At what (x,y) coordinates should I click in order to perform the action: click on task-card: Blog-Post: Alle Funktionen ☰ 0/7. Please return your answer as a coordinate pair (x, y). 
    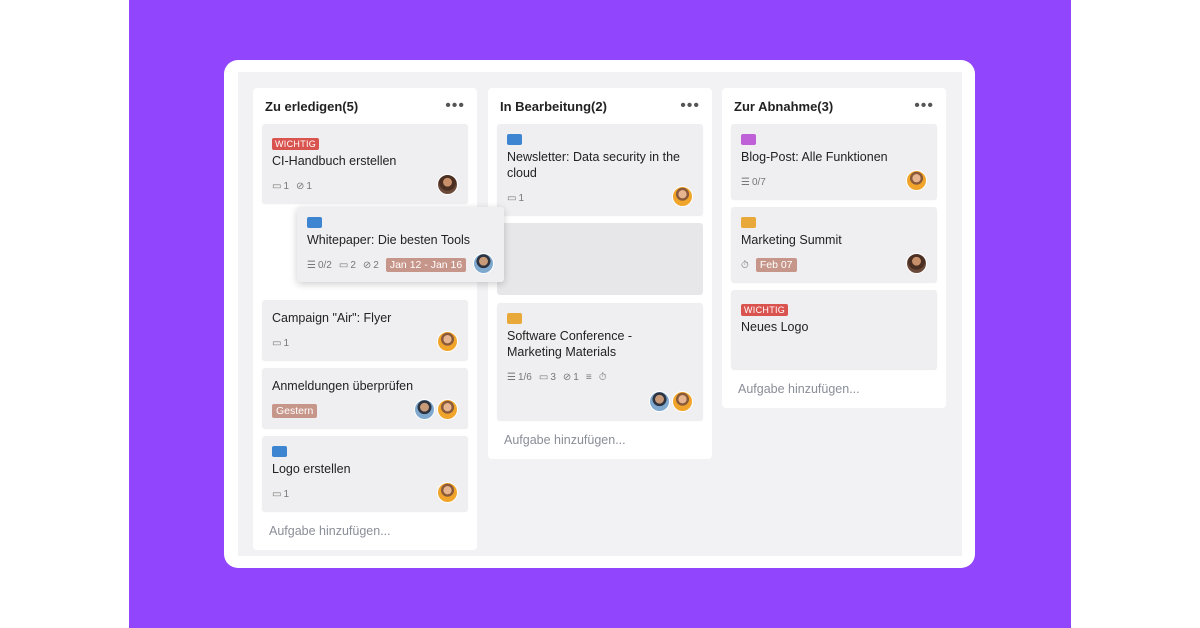
    Looking at the image, I should click on (834, 161).